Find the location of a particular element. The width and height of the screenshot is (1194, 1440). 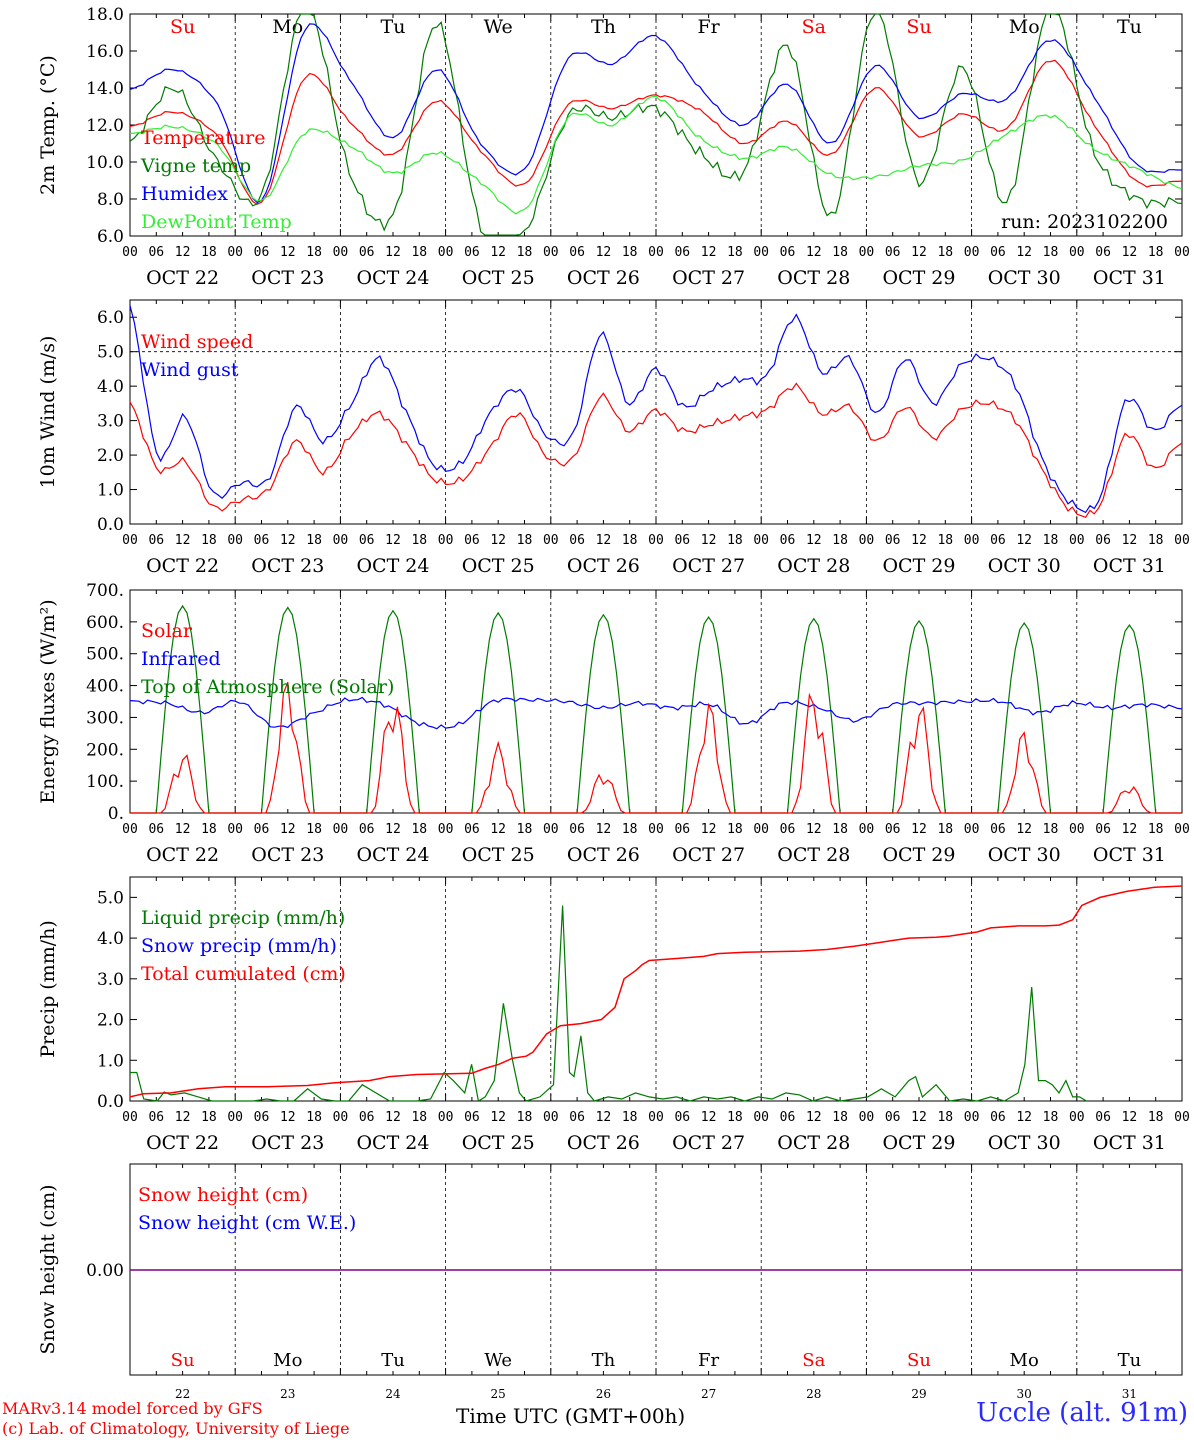

y-tick-label: 200. is located at coordinates (105, 750).